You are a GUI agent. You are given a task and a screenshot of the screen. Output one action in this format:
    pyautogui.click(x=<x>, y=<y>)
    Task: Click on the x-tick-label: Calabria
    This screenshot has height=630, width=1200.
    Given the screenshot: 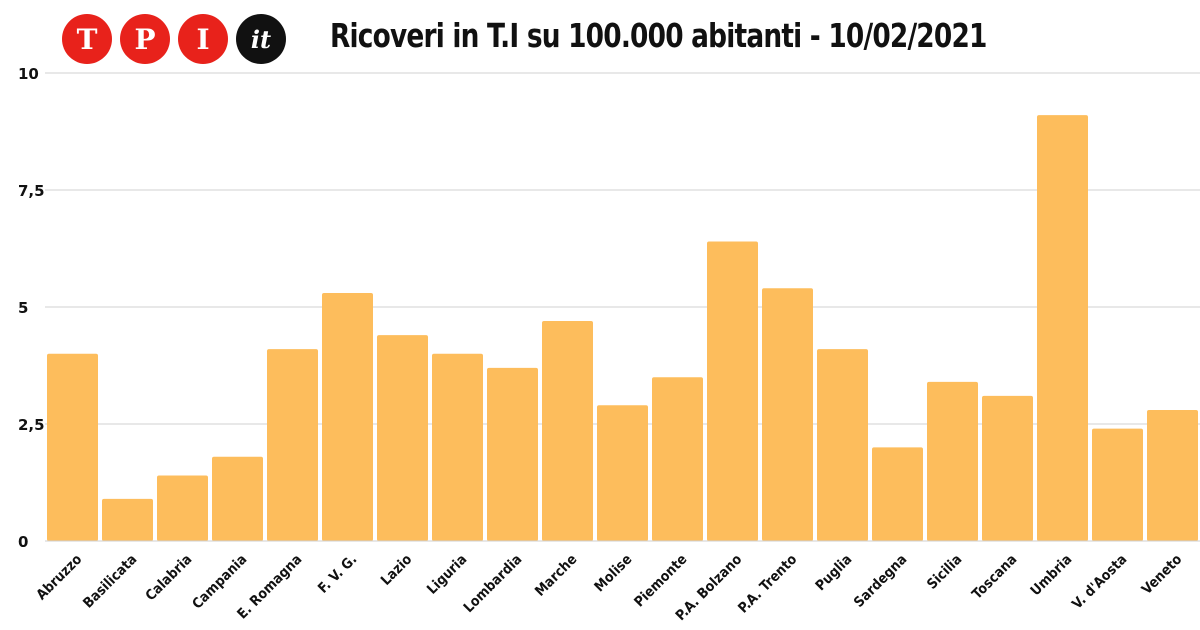 What is the action you would take?
    pyautogui.click(x=169, y=578)
    